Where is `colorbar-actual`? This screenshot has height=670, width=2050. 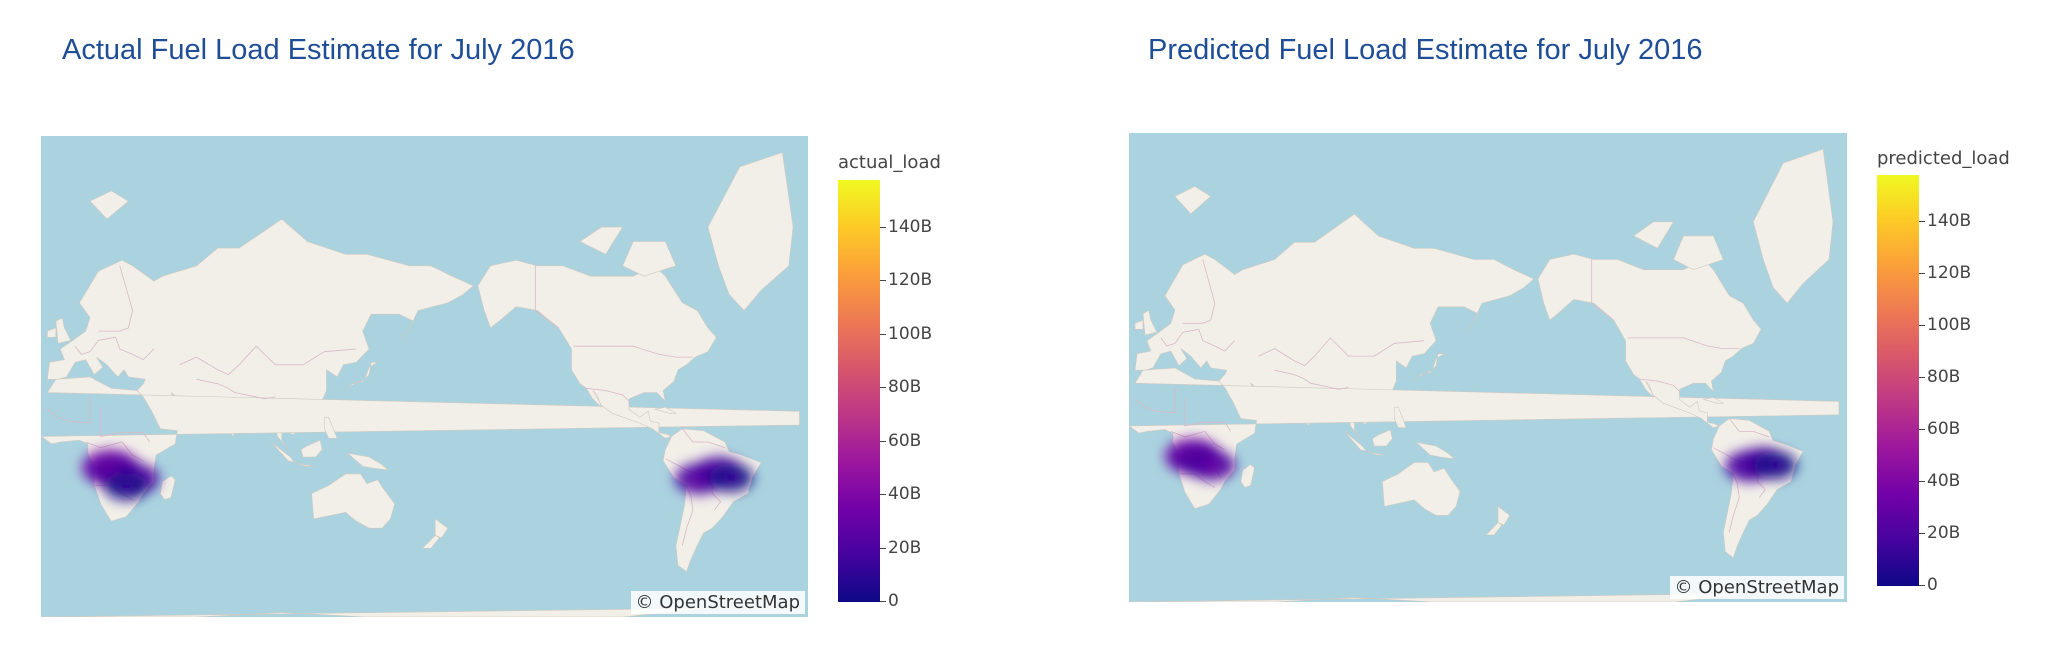 colorbar-actual is located at coordinates (859, 391).